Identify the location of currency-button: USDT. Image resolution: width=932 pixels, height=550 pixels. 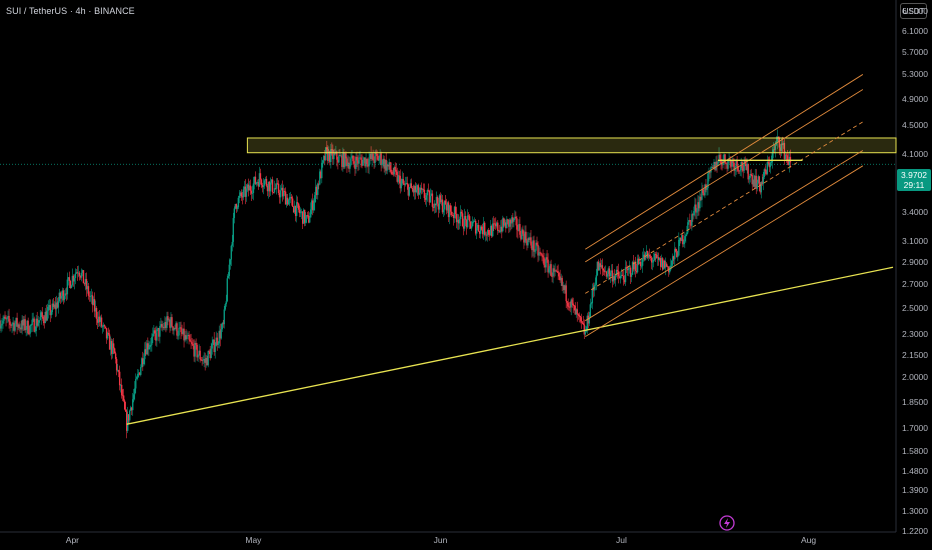
(913, 11).